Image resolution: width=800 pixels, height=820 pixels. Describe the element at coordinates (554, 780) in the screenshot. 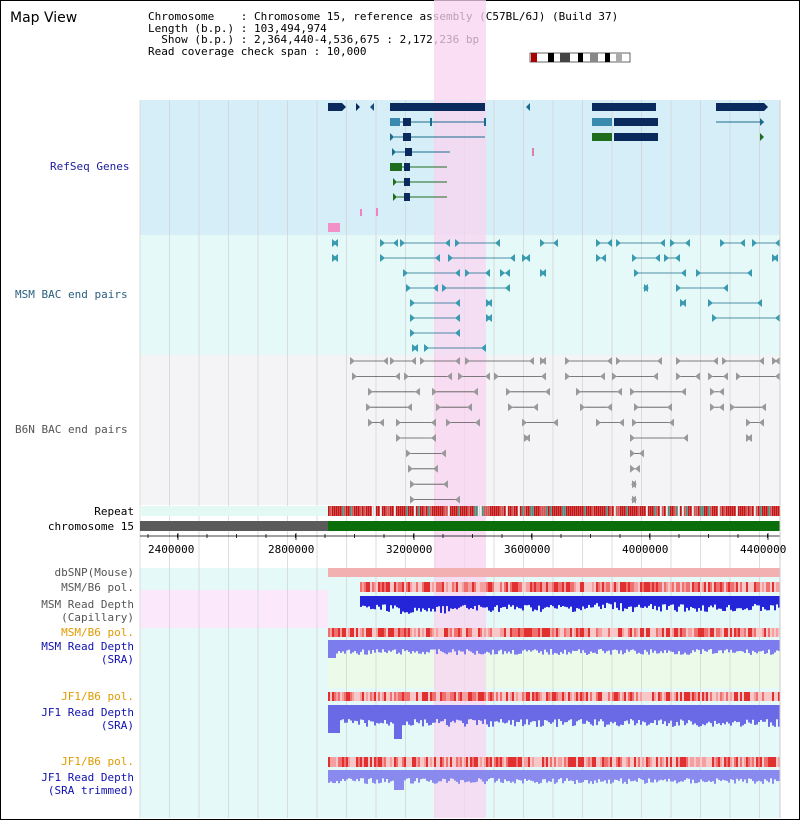

I see `jf1-read-depth-trimmed-track` at that location.